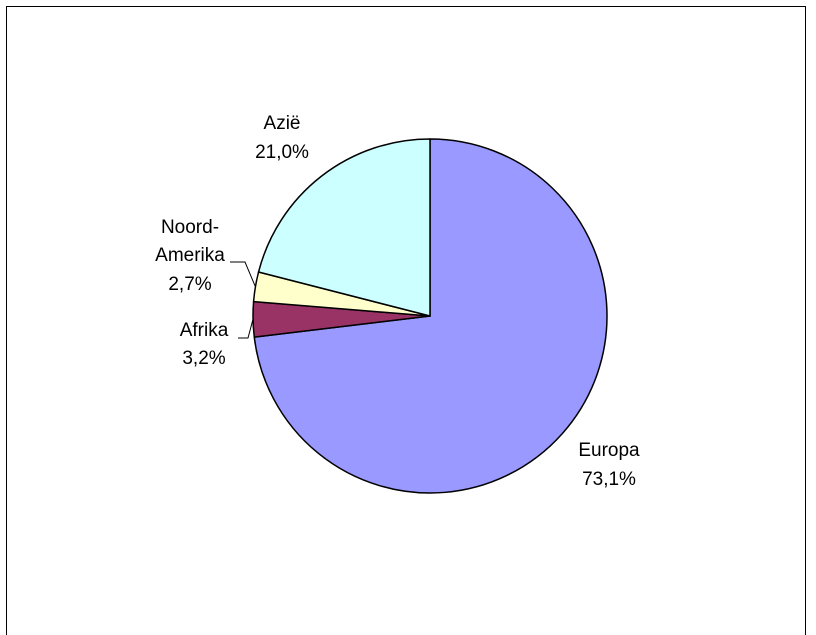 The width and height of the screenshot is (816, 635). Describe the element at coordinates (203, 358) in the screenshot. I see `label-afrika-percent: 3,2%` at that location.